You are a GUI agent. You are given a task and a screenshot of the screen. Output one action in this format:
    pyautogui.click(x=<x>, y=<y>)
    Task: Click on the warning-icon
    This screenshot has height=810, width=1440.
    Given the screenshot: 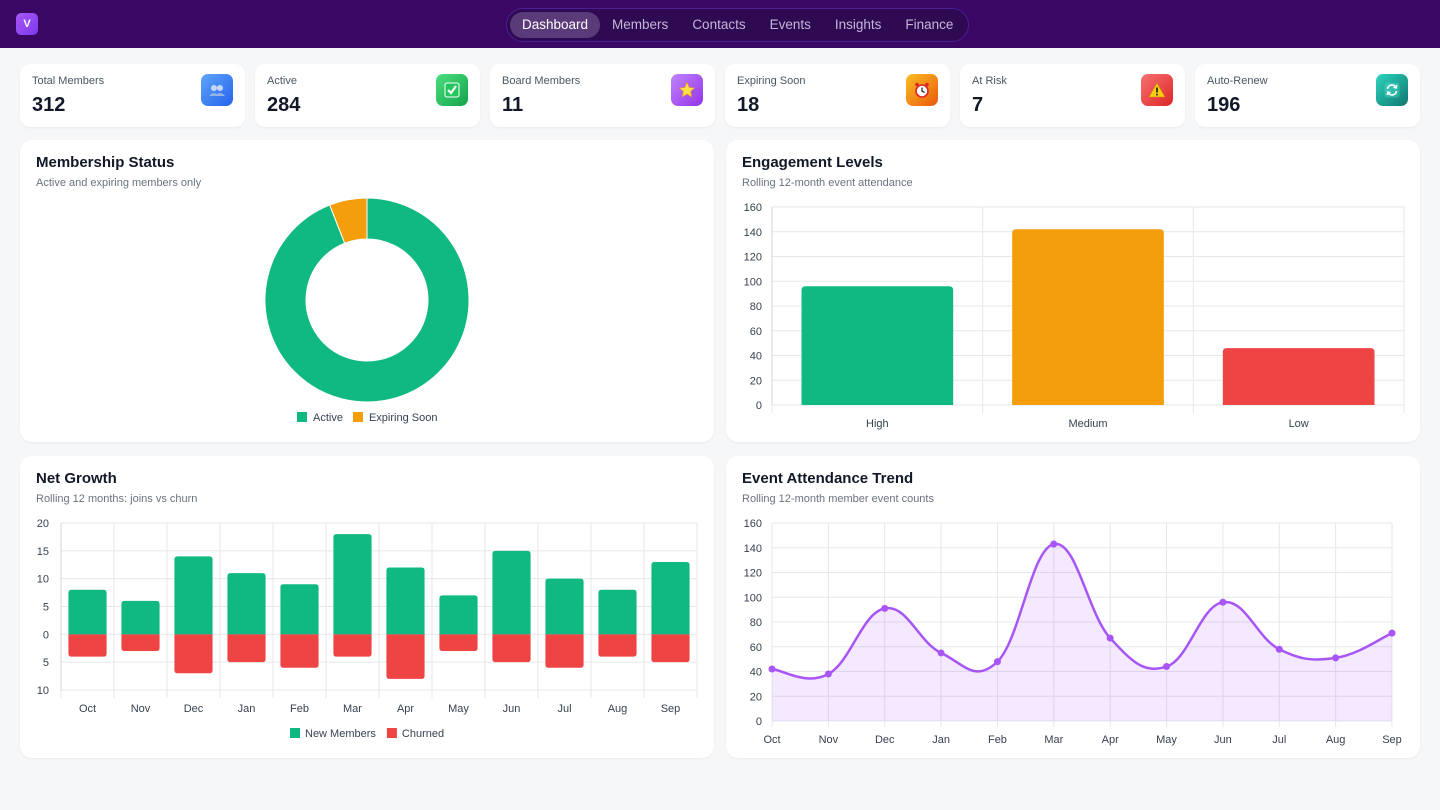 What is the action you would take?
    pyautogui.click(x=1157, y=90)
    